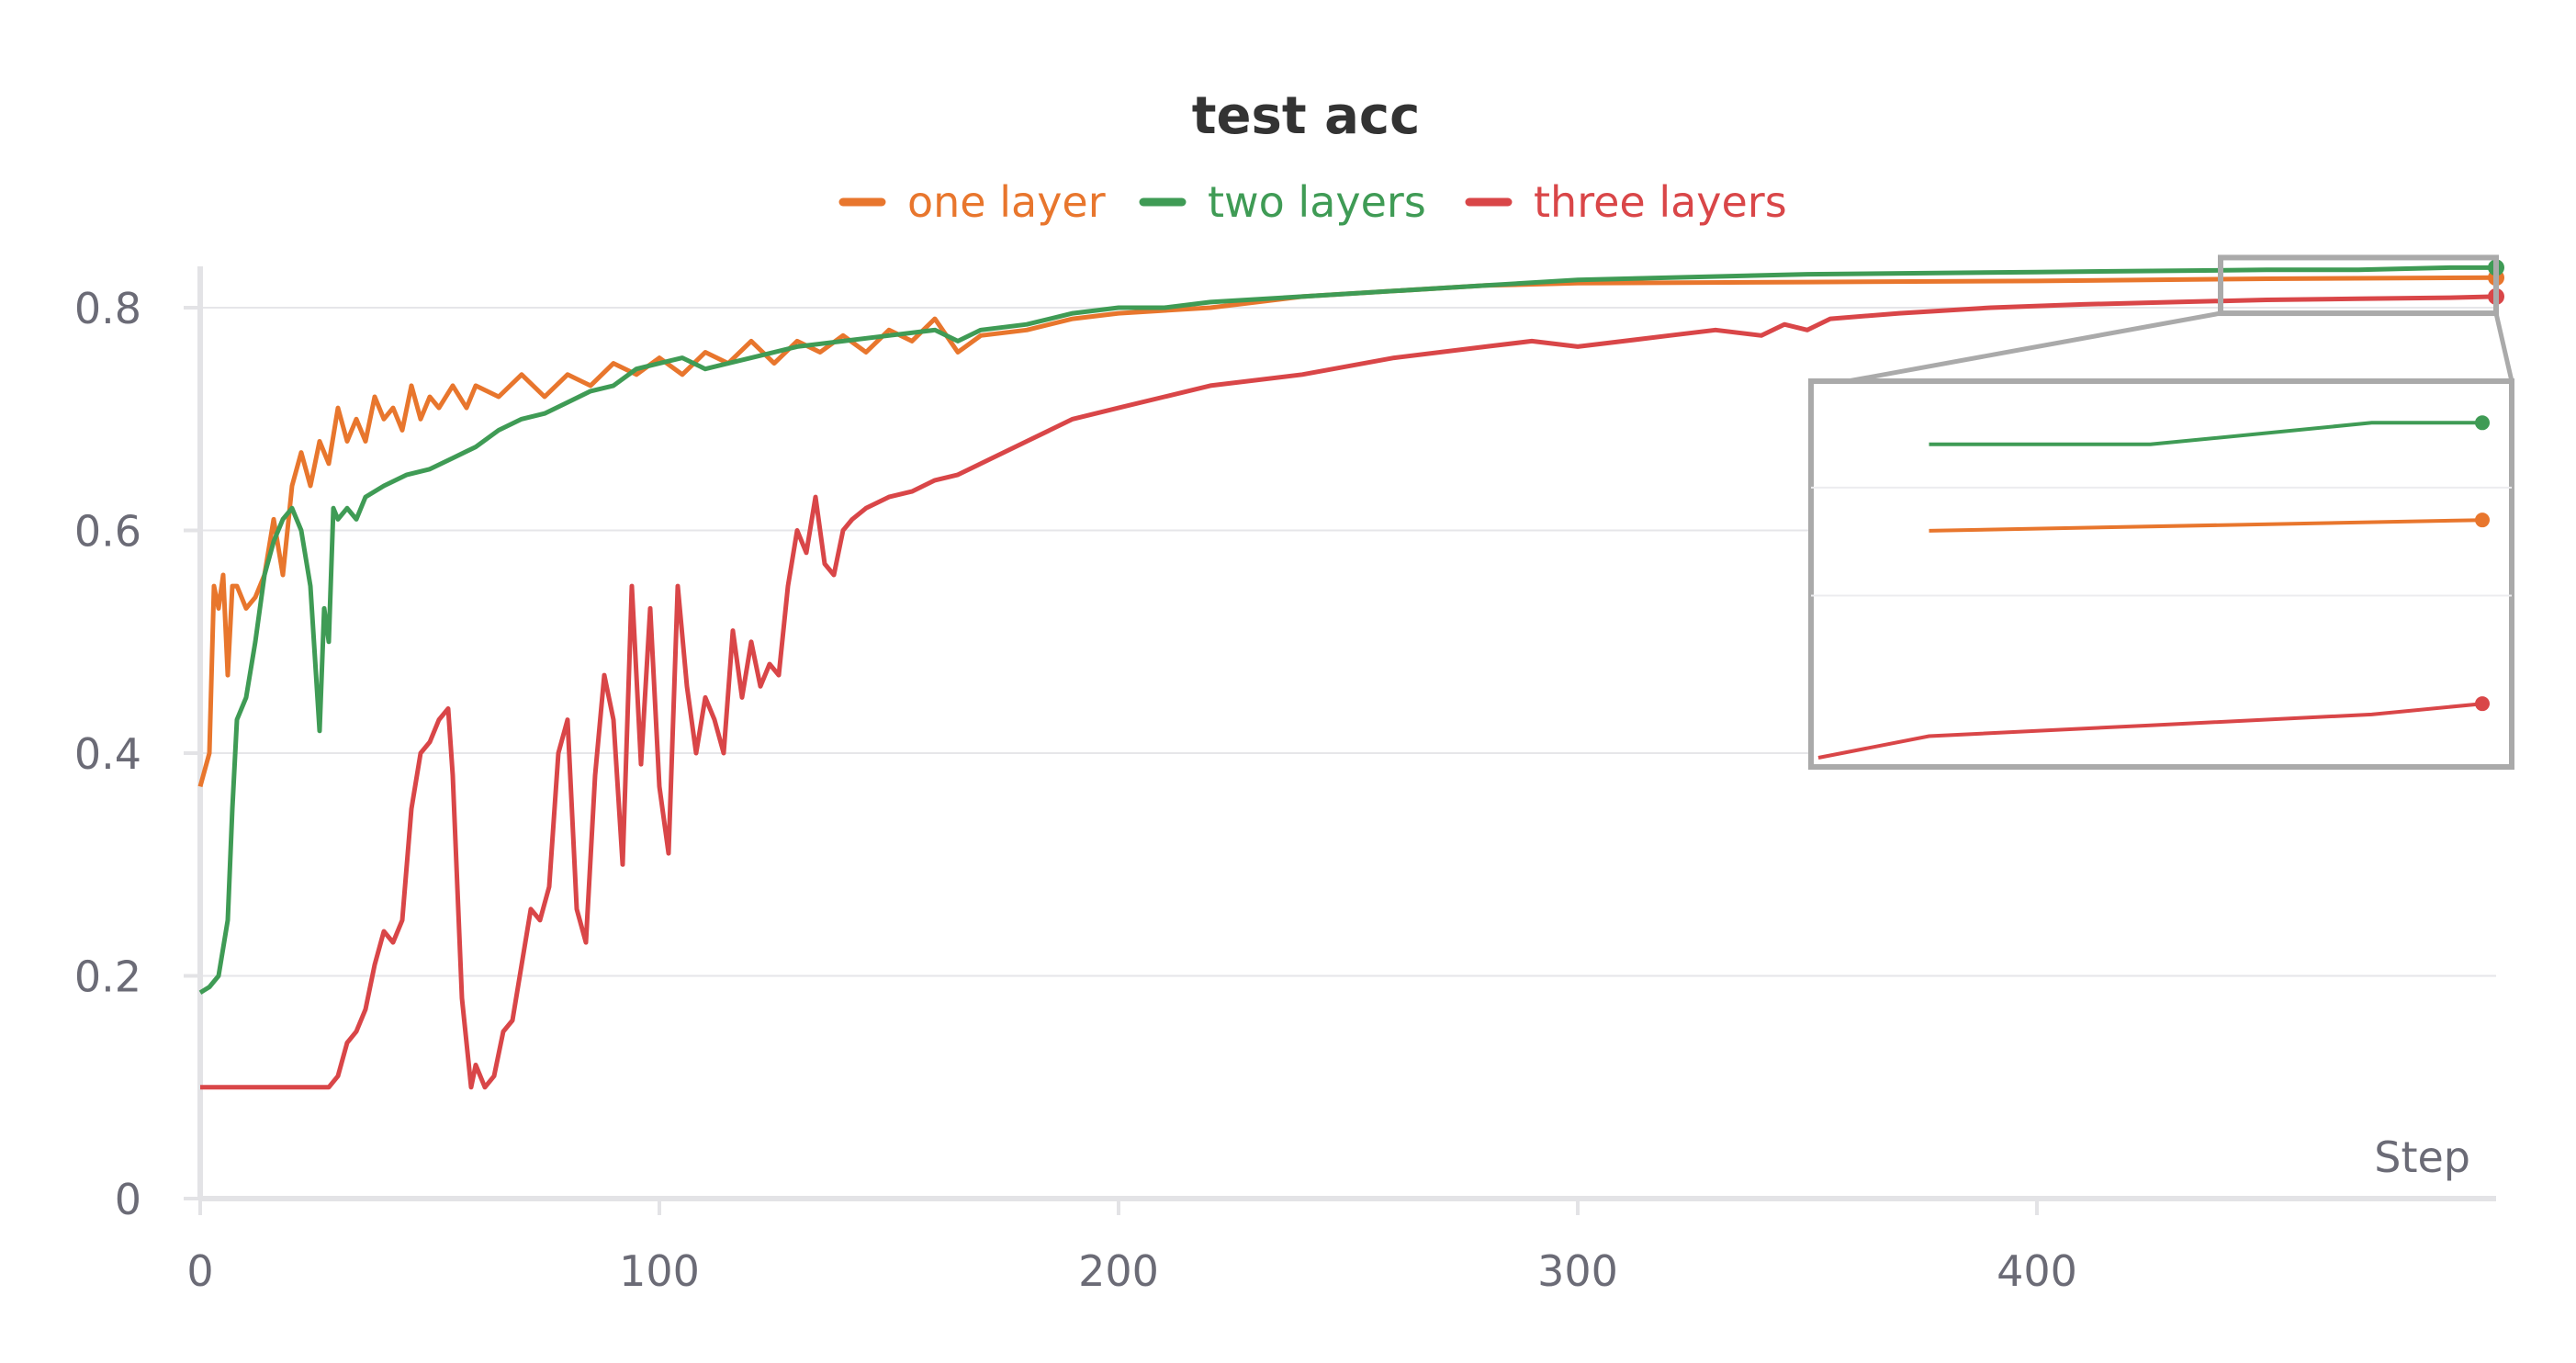 The width and height of the screenshot is (2576, 1363). What do you see at coordinates (1660, 202) in the screenshot?
I see `legend-label: three layers` at bounding box center [1660, 202].